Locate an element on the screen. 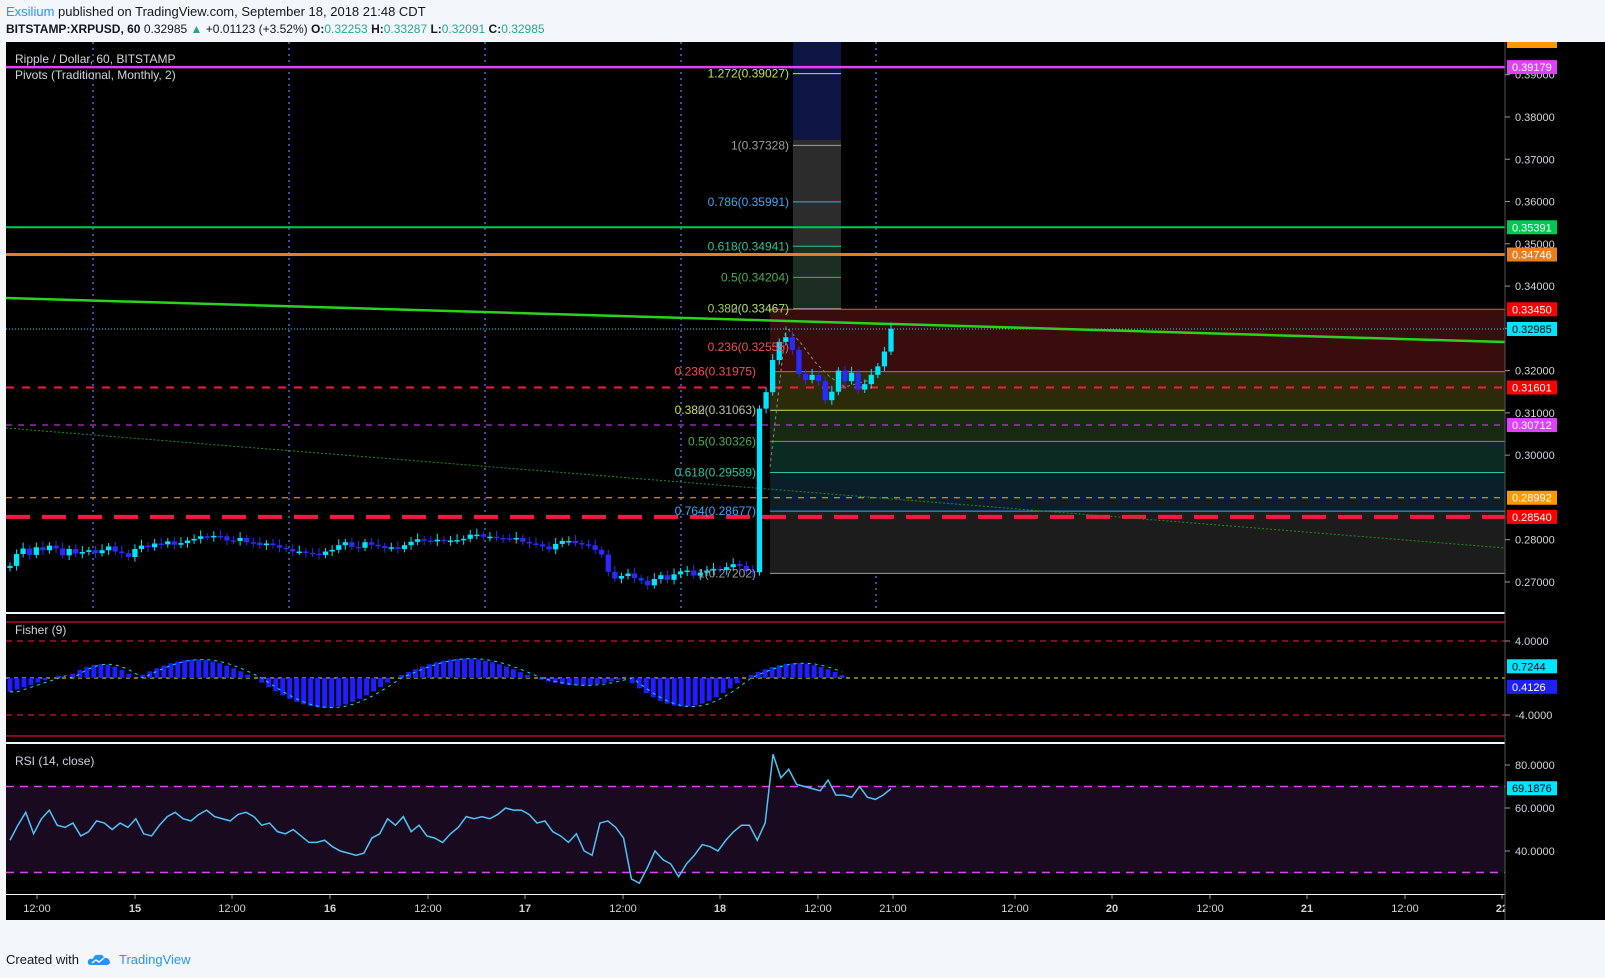  fib-label: 0.382(0.31063) is located at coordinates (715, 410).